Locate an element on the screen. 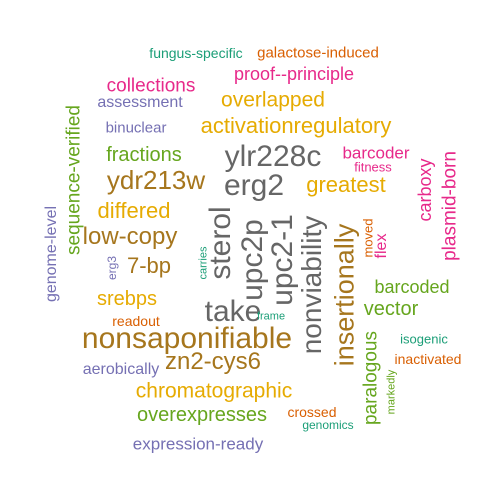  word: low-copy is located at coordinates (130, 236).